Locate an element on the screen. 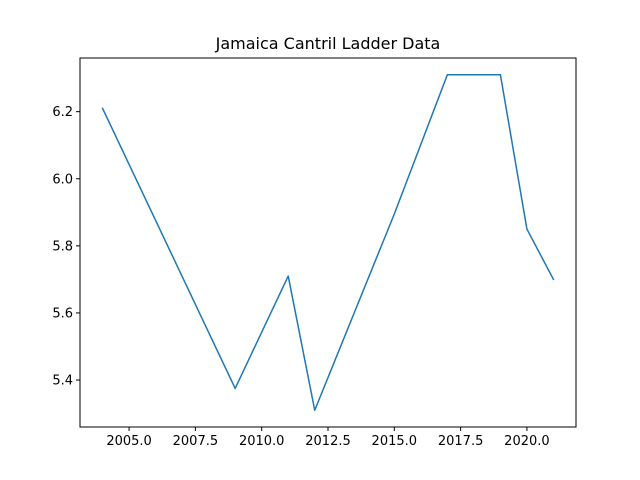 Image resolution: width=640 pixels, height=480 pixels. x-tick-label: 2005.0 is located at coordinates (129, 441).